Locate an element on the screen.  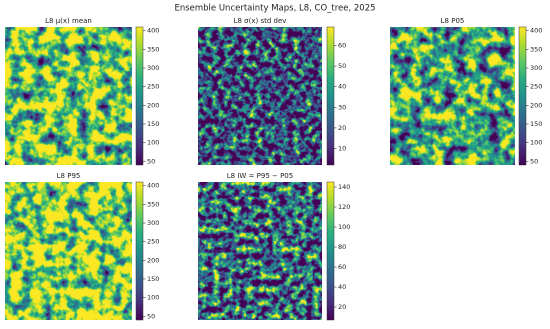
panel-title: L8 μ(x) mean is located at coordinates (68, 21).